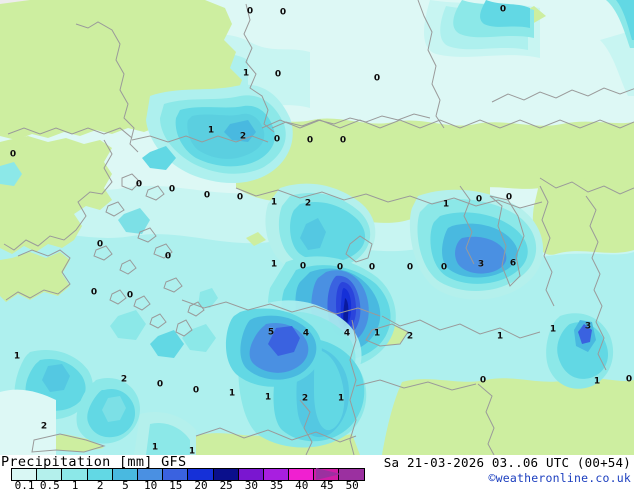 The image size is (634, 492). I want to click on precip-cell-marmara, so click(146, 135).